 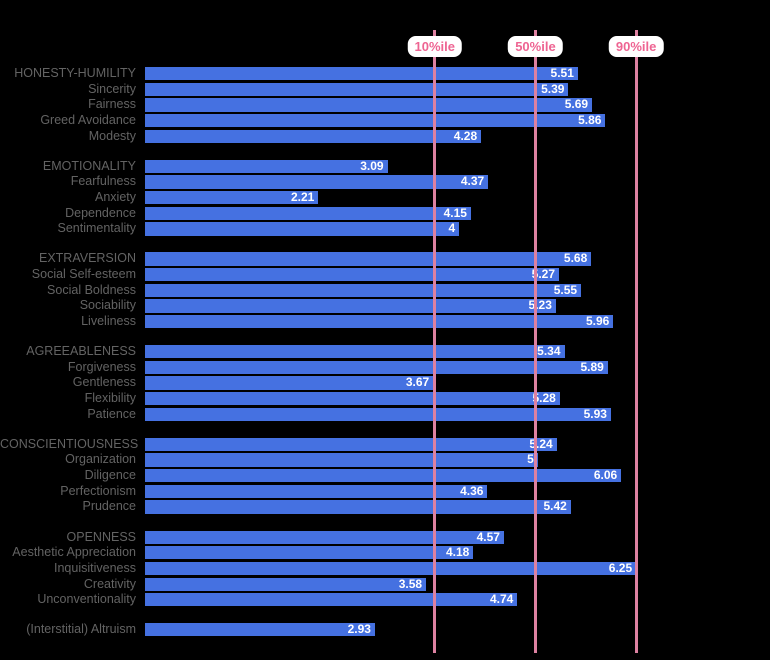 What do you see at coordinates (350, 305) in the screenshot?
I see `score-bar: 5.23` at bounding box center [350, 305].